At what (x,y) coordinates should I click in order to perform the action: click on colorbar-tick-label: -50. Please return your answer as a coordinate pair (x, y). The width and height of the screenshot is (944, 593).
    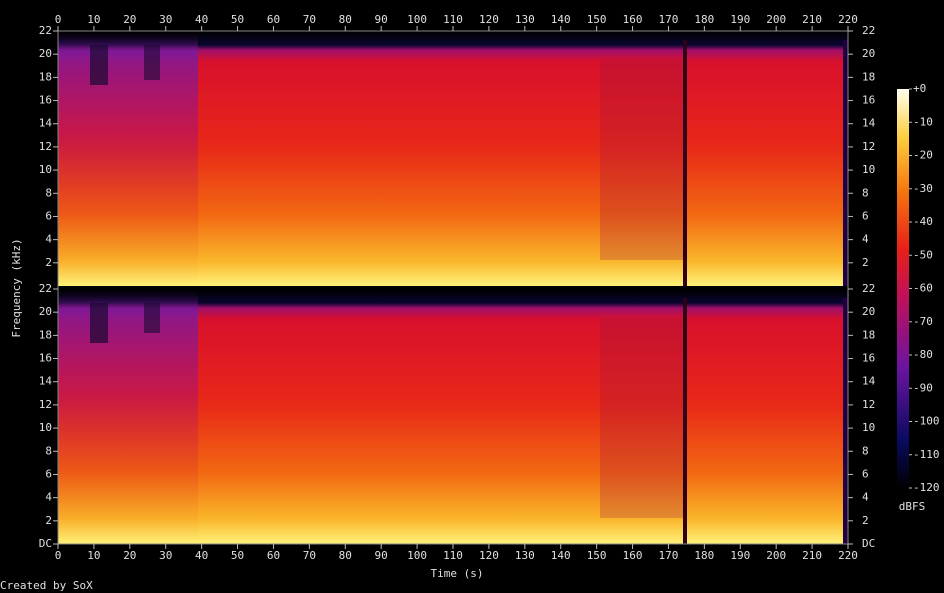
    Looking at the image, I should click on (923, 254).